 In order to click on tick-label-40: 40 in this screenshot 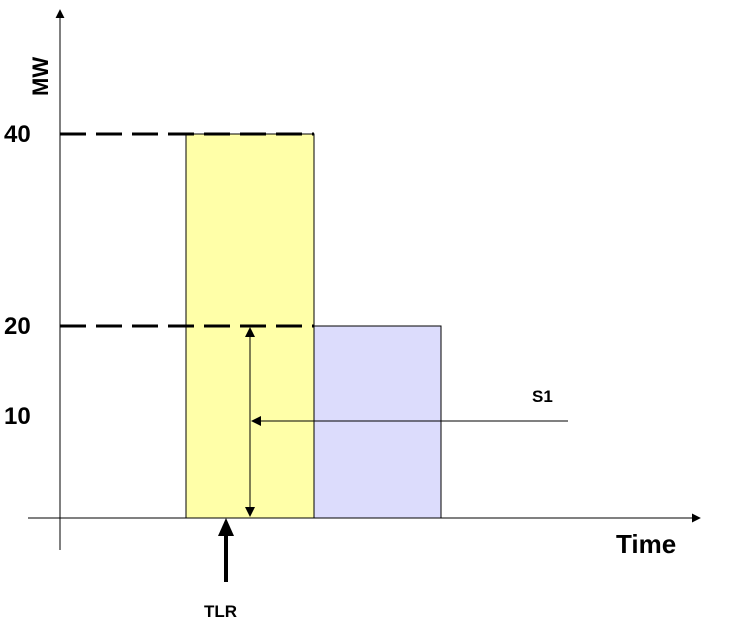, I will do `click(17, 134)`.